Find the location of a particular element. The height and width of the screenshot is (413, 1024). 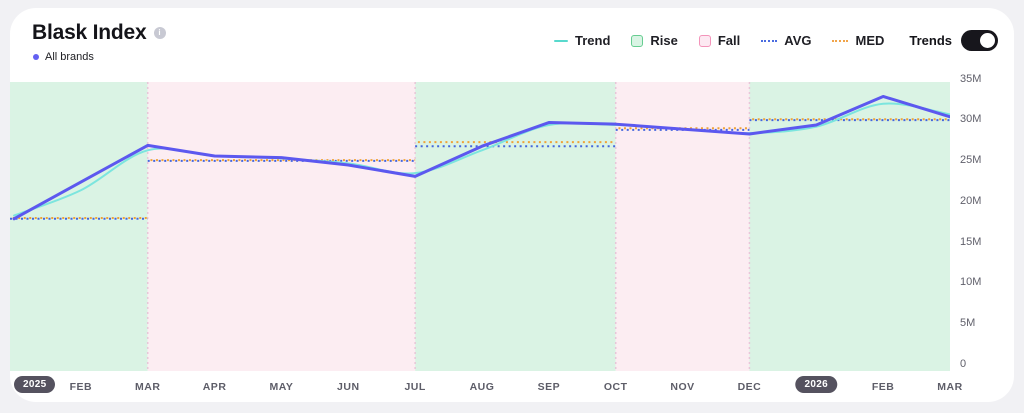

year-pill: 2025 is located at coordinates (35, 384).